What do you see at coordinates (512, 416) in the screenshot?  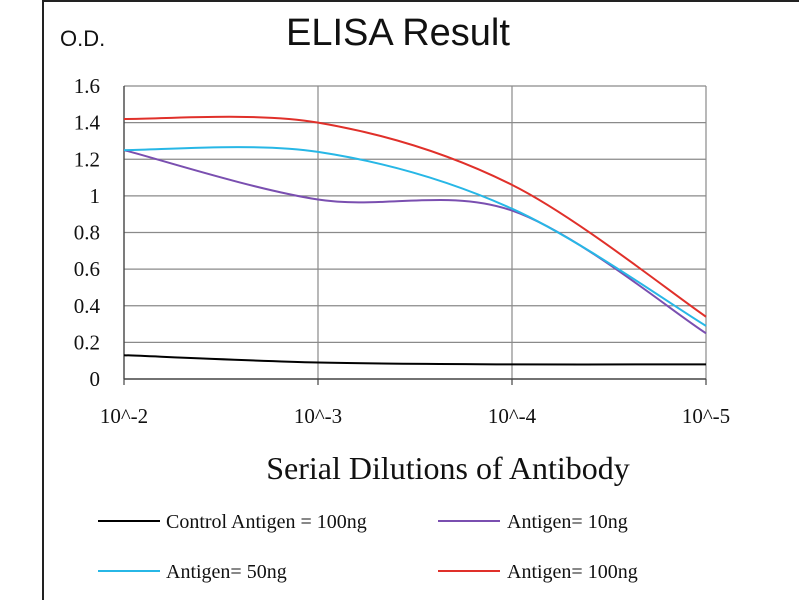 I see `x-tick-label: 10^-4` at bounding box center [512, 416].